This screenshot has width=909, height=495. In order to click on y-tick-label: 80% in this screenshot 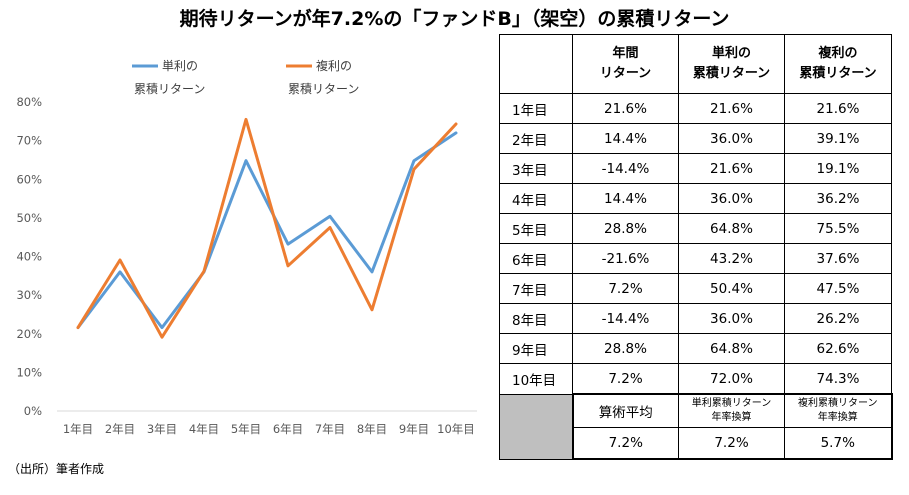, I will do `click(29, 102)`.